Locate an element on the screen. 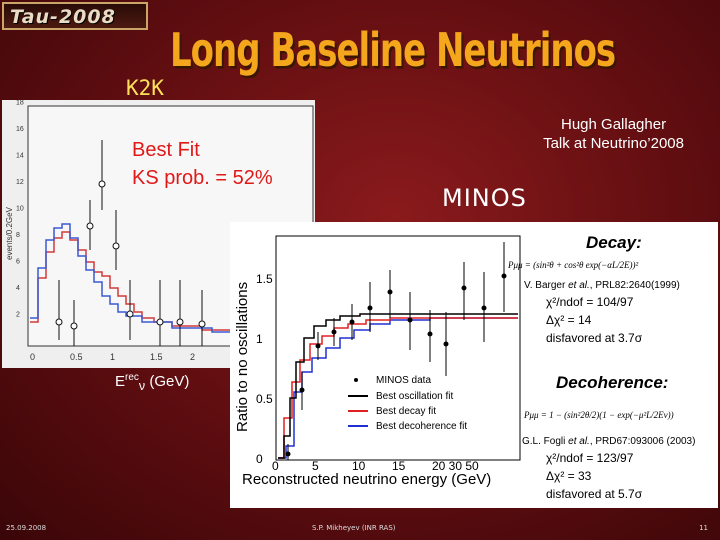  decay-title: Decay: is located at coordinates (614, 242).